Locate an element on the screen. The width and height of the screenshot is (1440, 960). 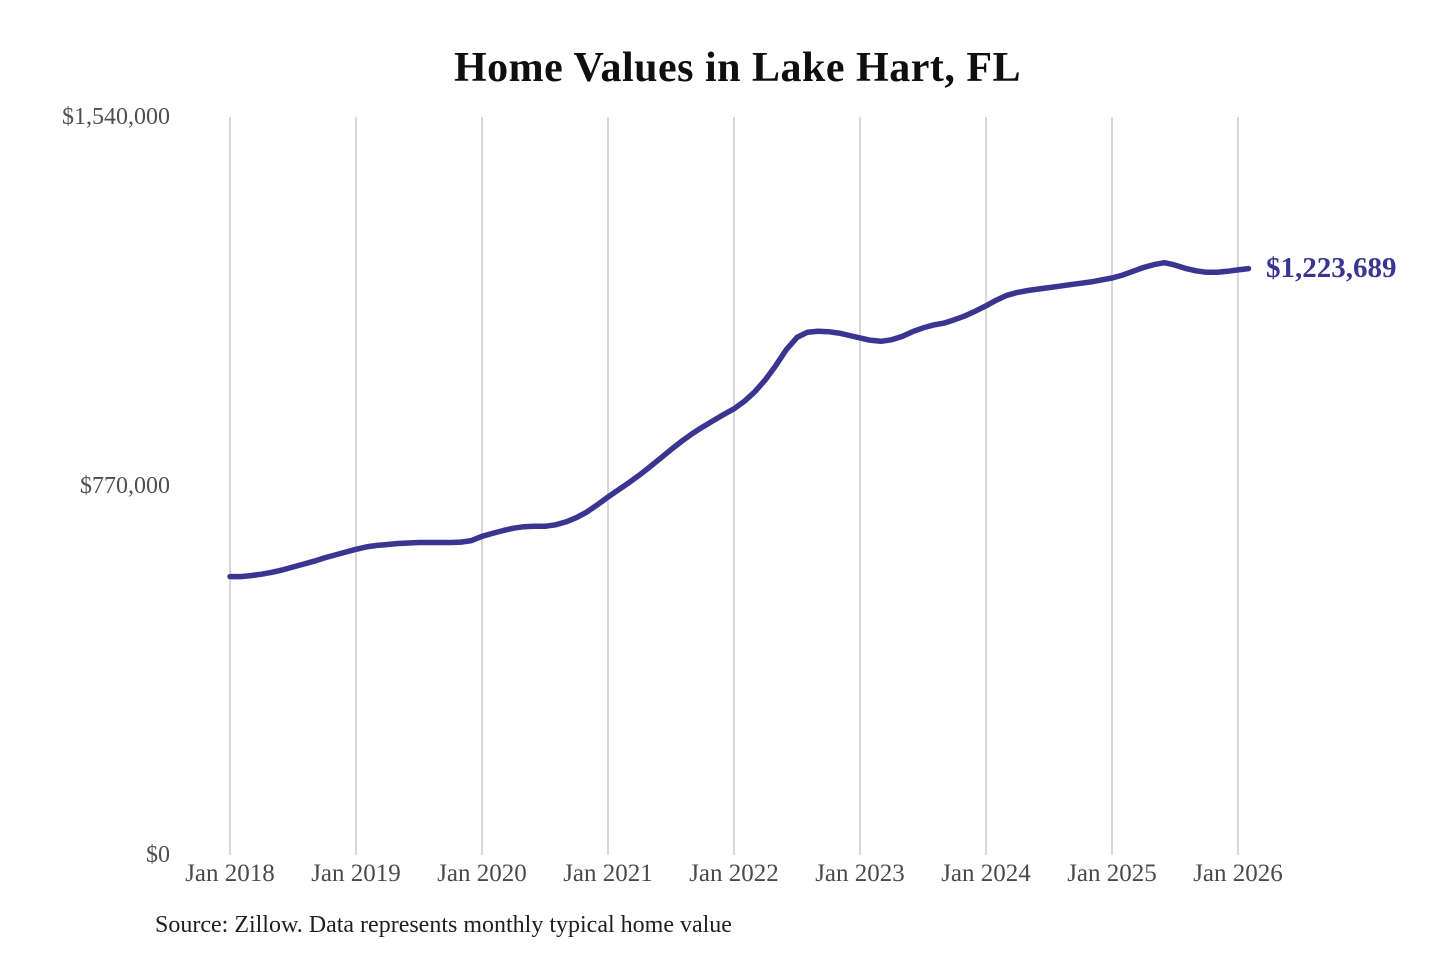
x-tick-label: Jan 2023 is located at coordinates (860, 873).